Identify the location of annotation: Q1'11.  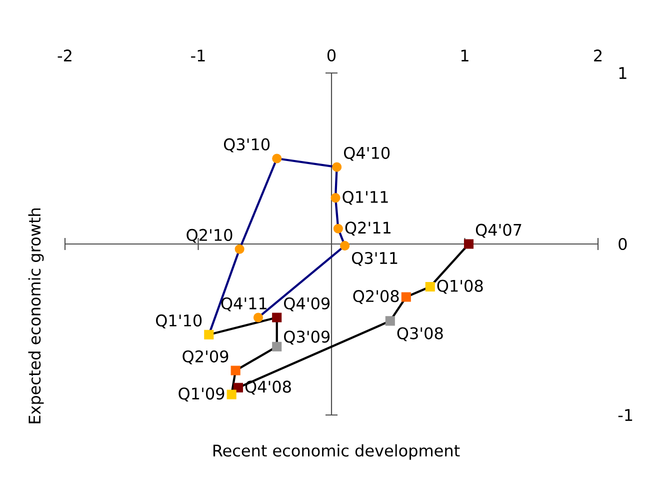
(365, 197).